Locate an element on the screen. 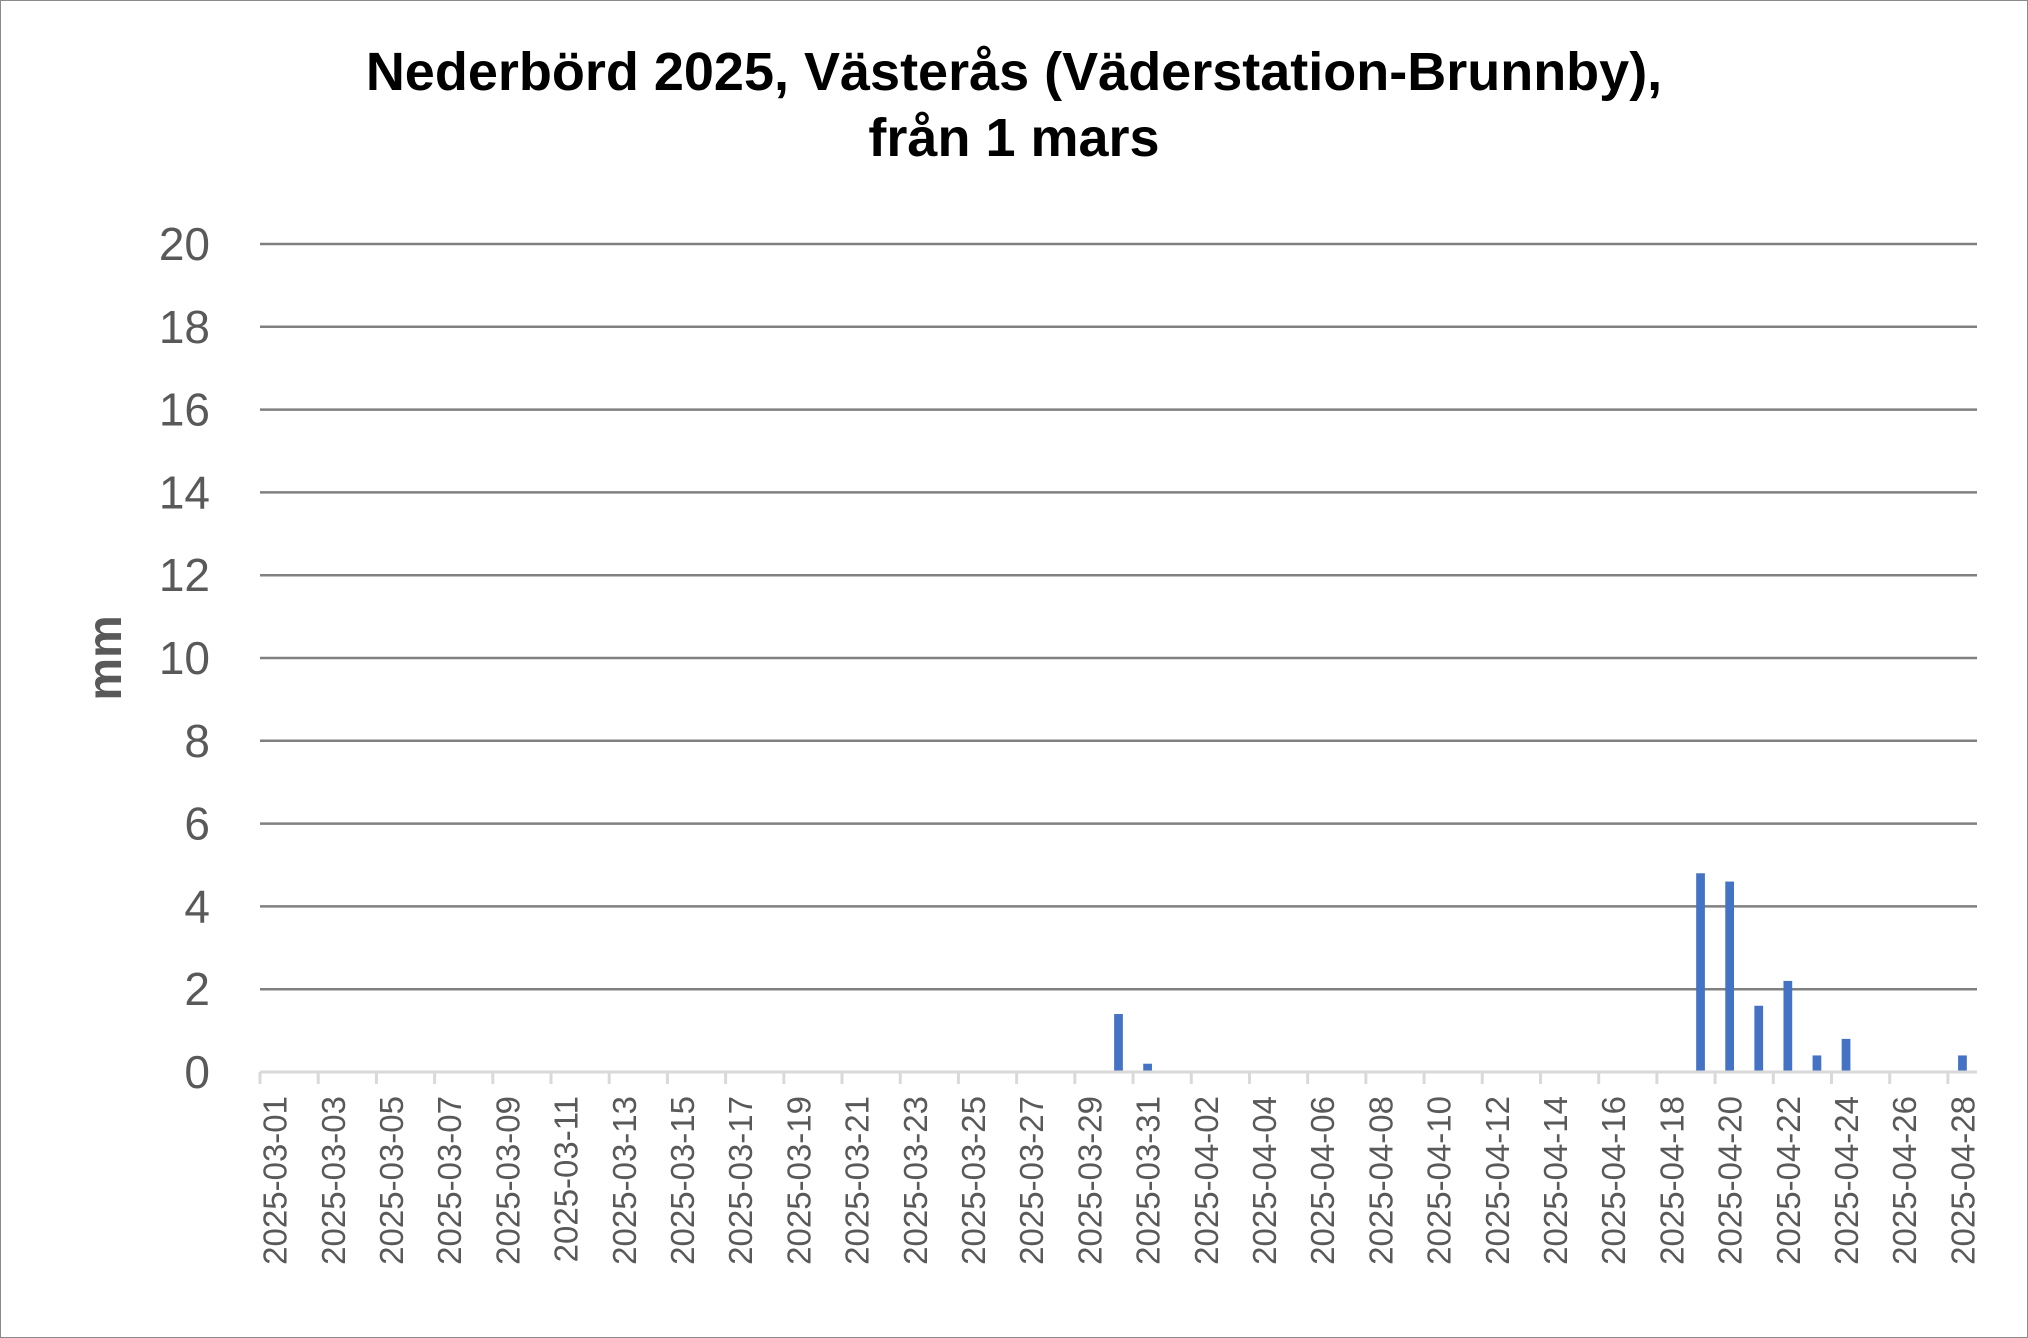 This screenshot has height=1338, width=2028. x-tick-label: 2025-04-18 is located at coordinates (1671, 1180).